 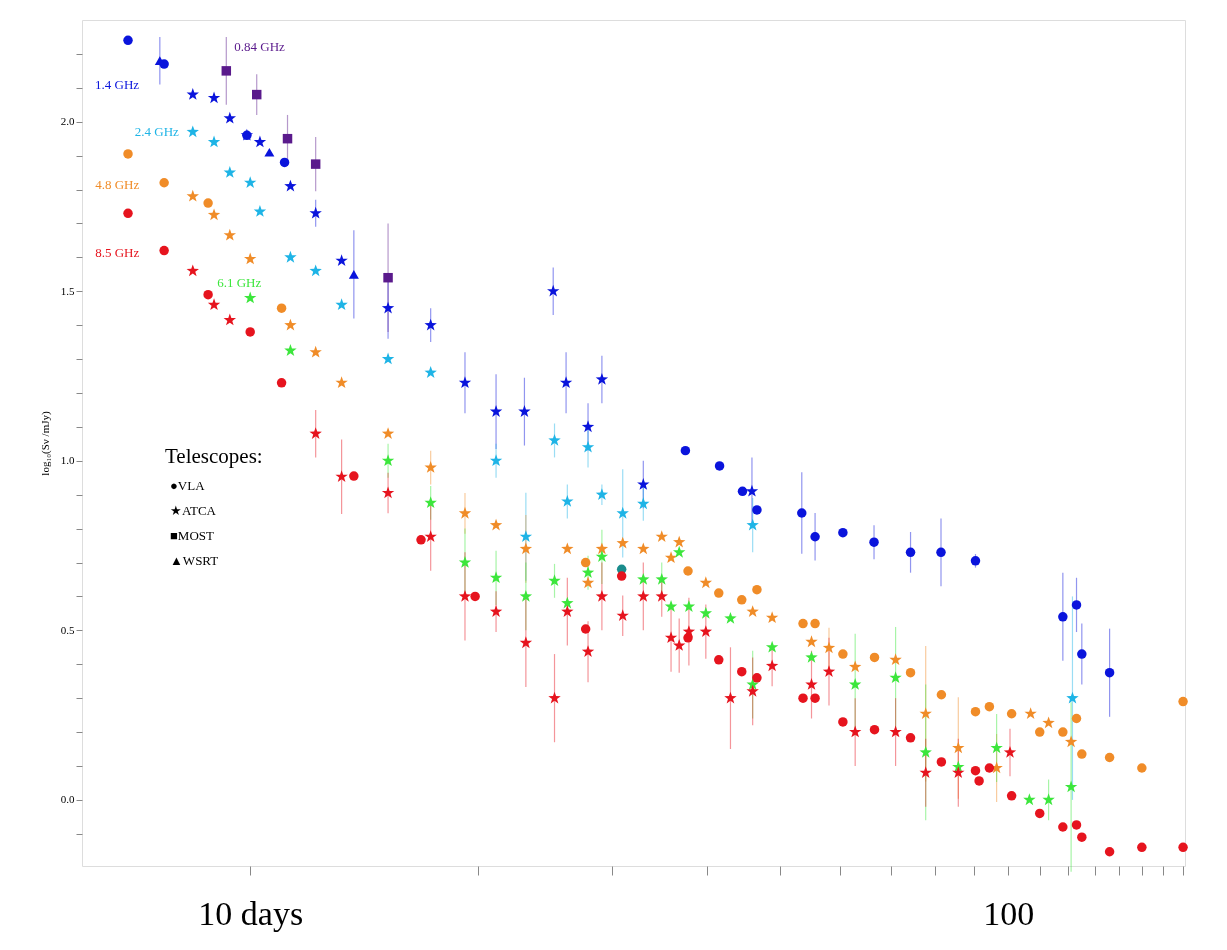 What do you see at coordinates (239, 283) in the screenshot?
I see `series-label: 6.1 GHz` at bounding box center [239, 283].